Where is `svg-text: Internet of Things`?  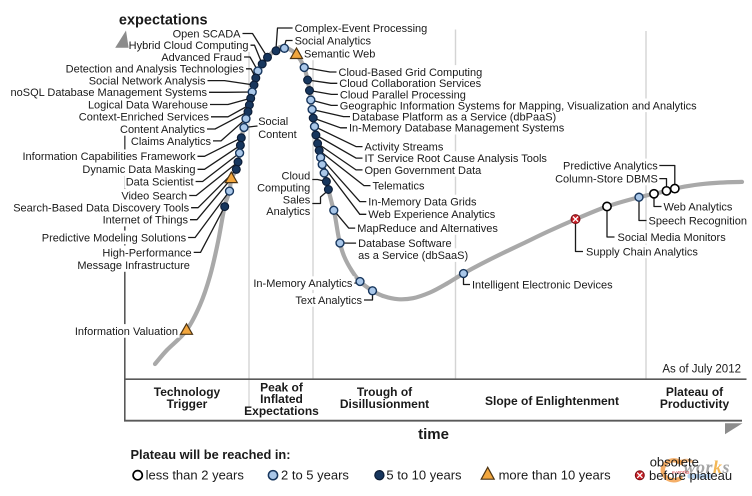 svg-text: Internet of Things is located at coordinates (146, 221).